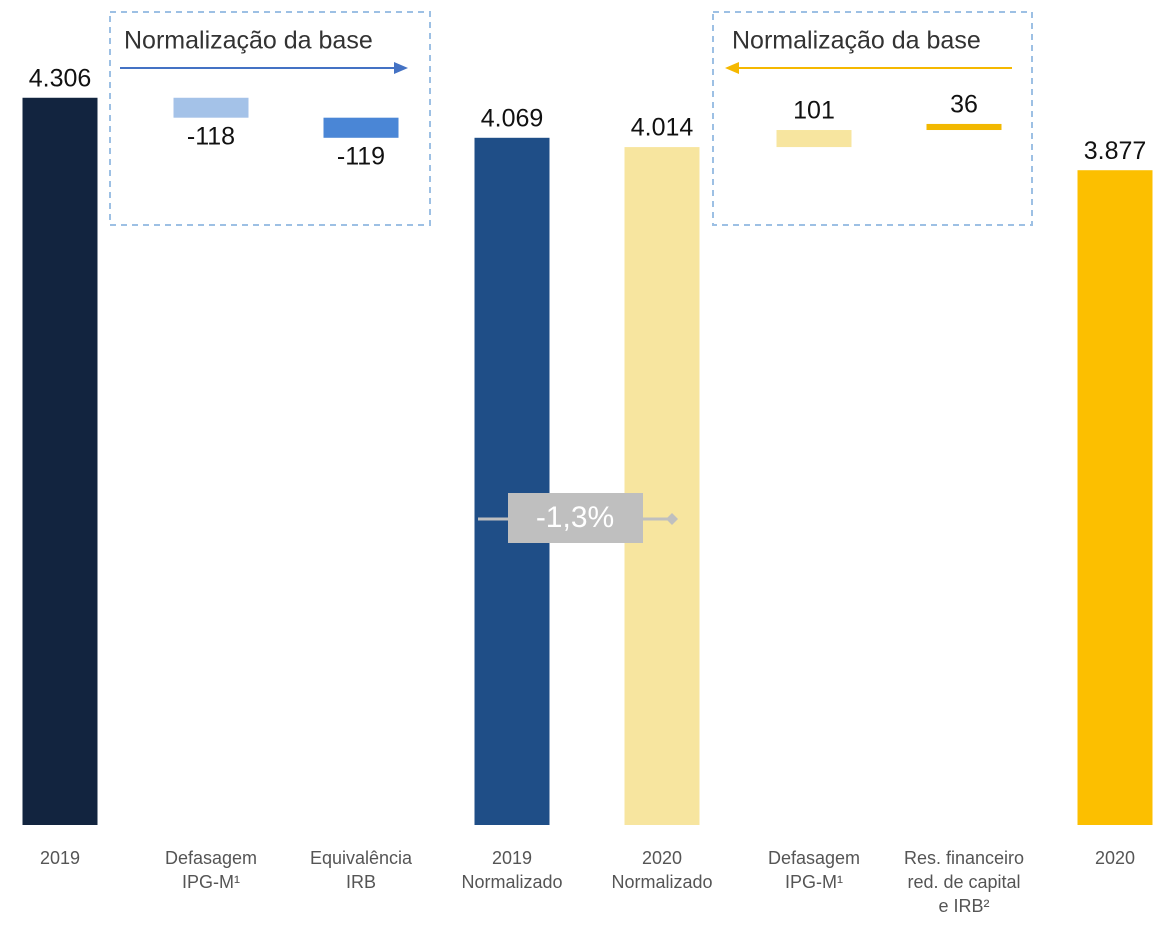 The width and height of the screenshot is (1153, 926). Describe the element at coordinates (672, 519) in the screenshot. I see `growth-marker` at that location.